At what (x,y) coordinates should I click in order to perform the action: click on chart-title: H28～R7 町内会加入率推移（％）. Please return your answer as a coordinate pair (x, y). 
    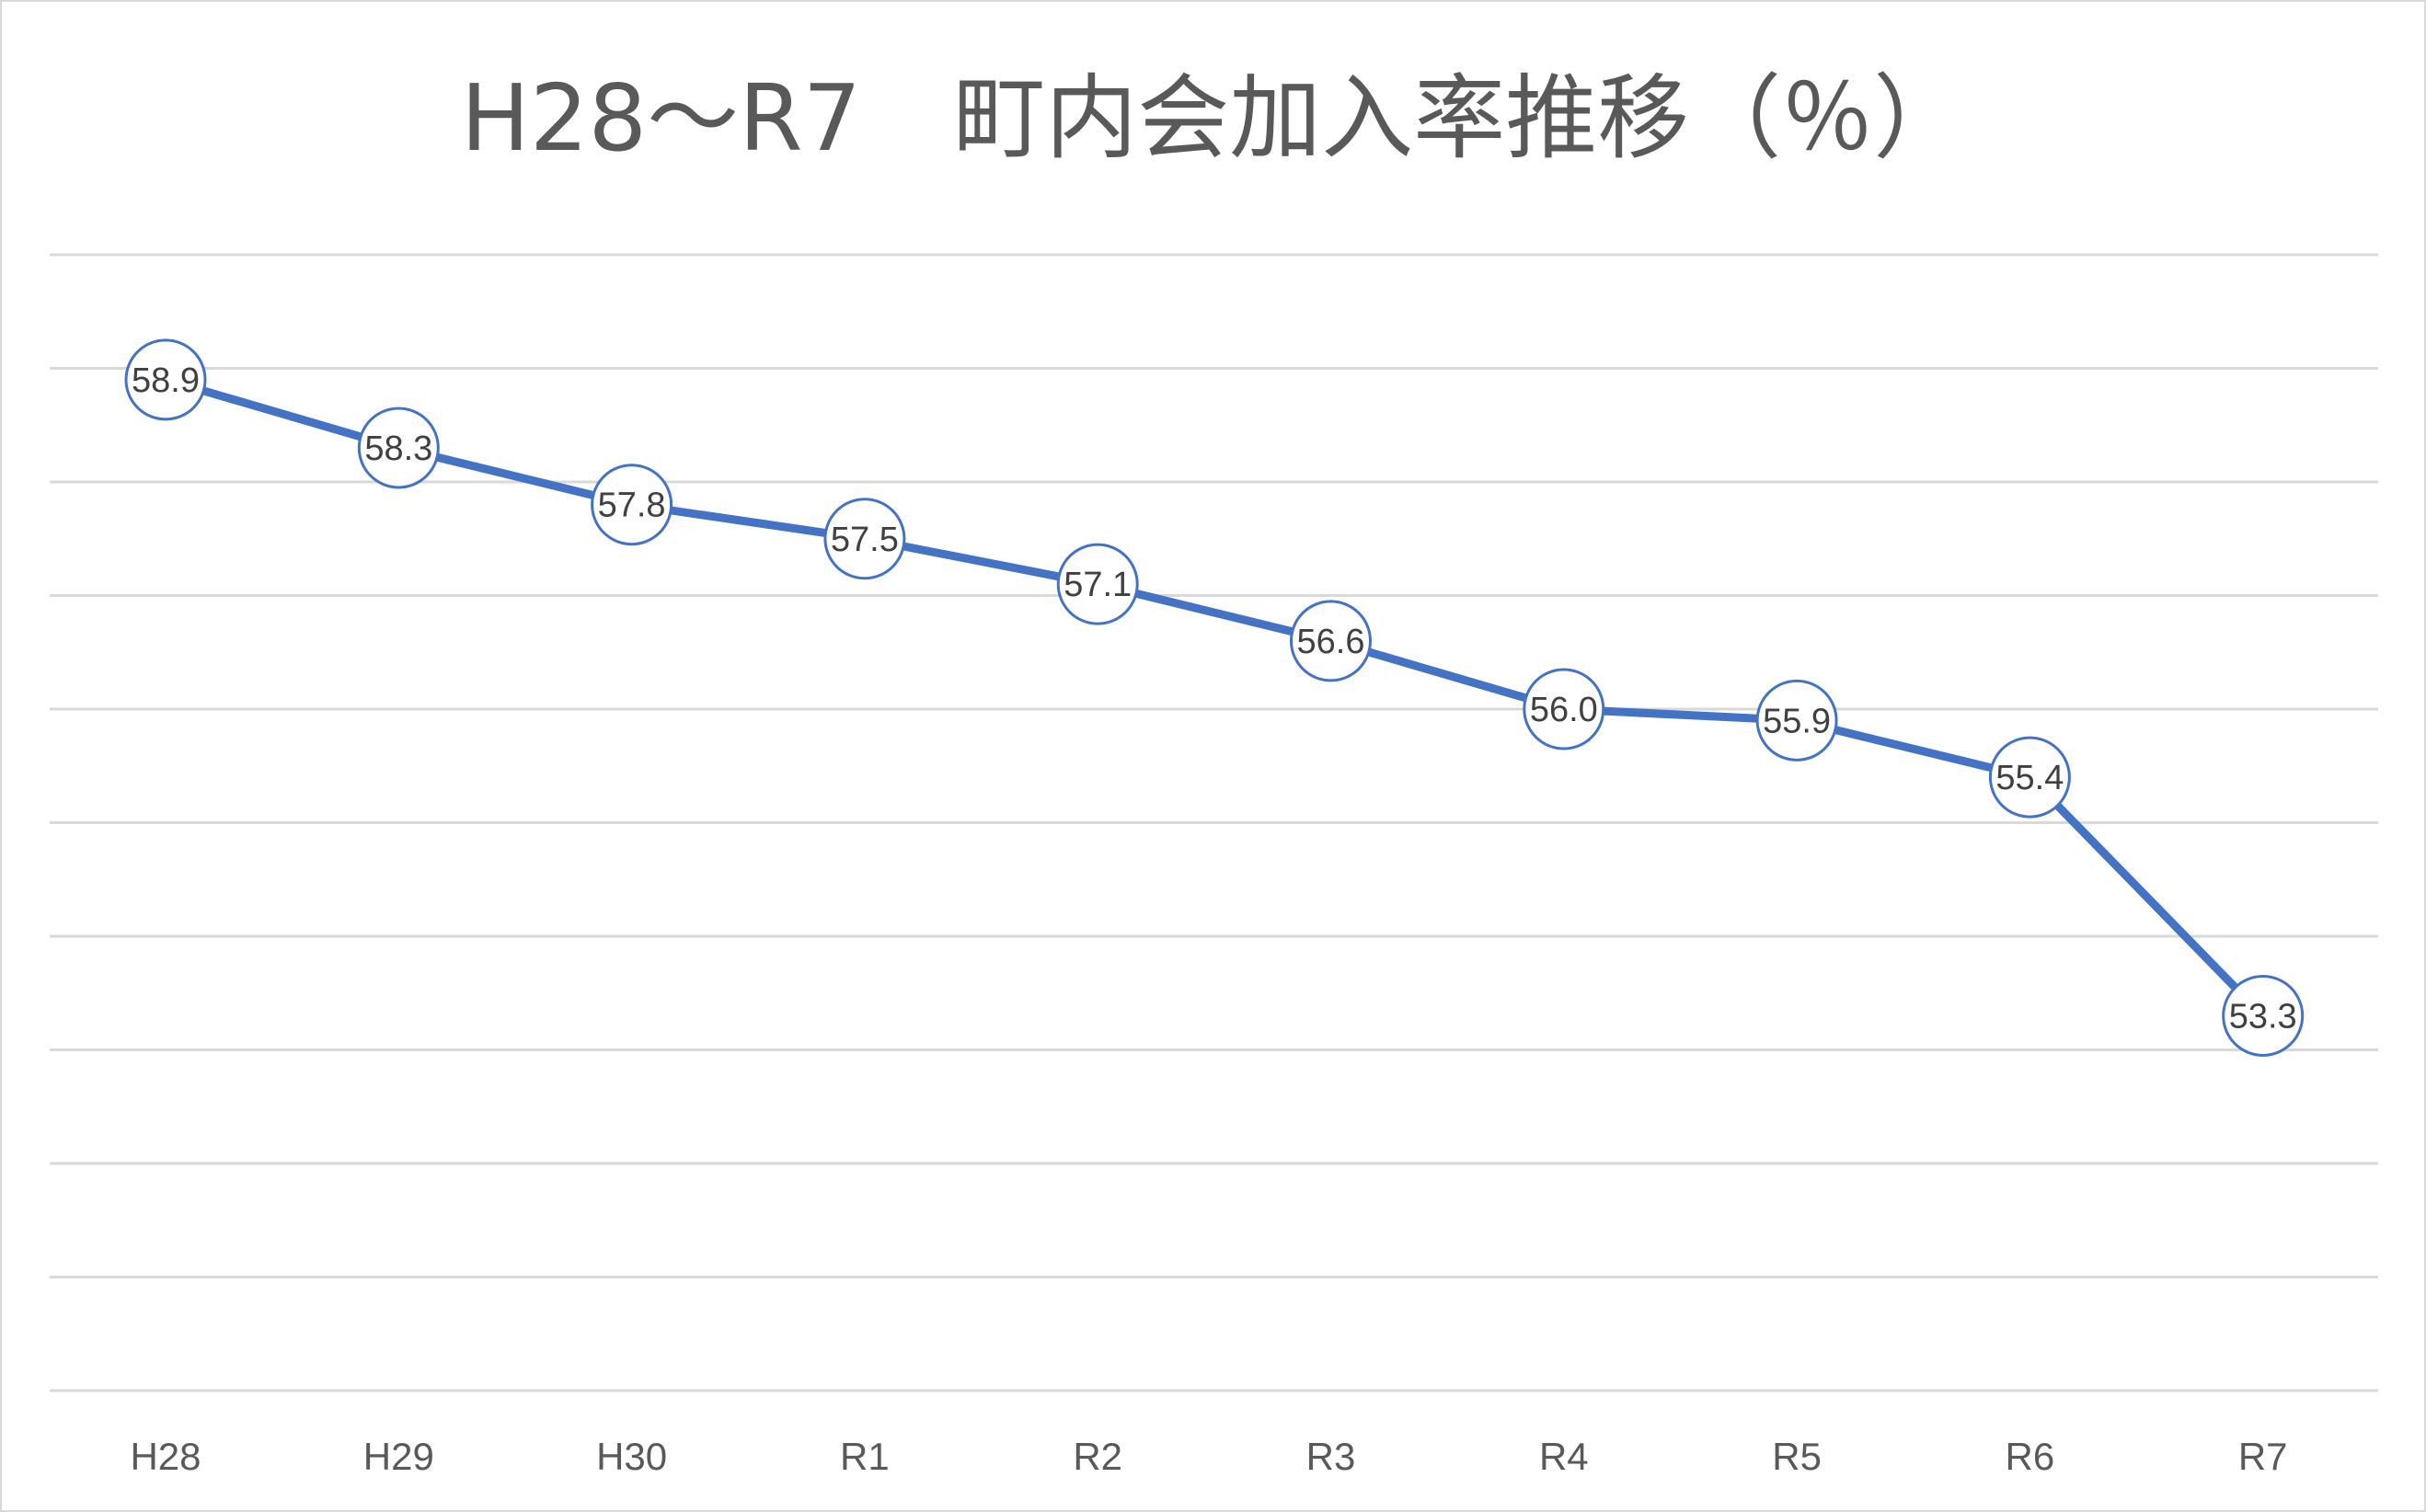
    Looking at the image, I should click on (1213, 118).